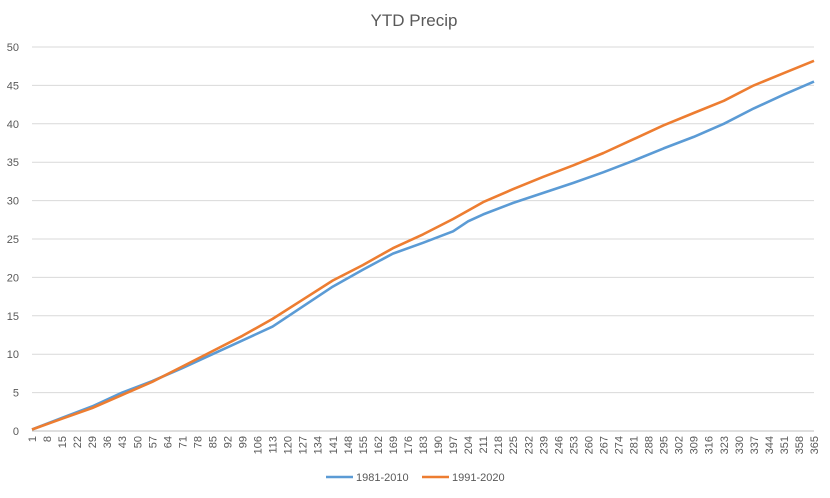 This screenshot has height=498, width=830. I want to click on x-tick-label: 15, so click(63, 442).